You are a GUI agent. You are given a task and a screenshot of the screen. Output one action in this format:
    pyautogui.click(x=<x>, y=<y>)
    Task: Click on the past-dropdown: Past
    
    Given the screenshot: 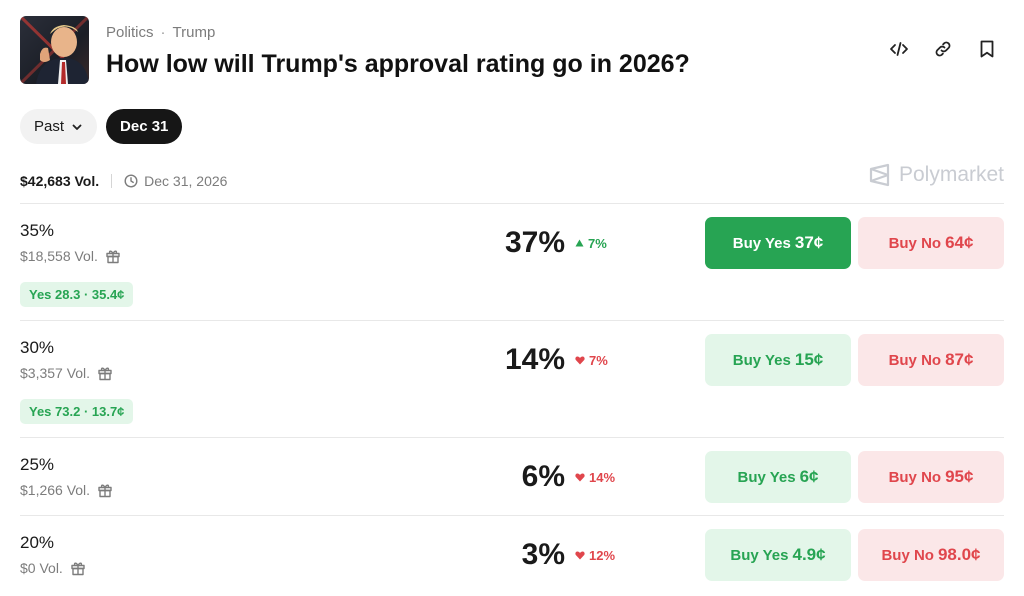 What is the action you would take?
    pyautogui.click(x=59, y=126)
    